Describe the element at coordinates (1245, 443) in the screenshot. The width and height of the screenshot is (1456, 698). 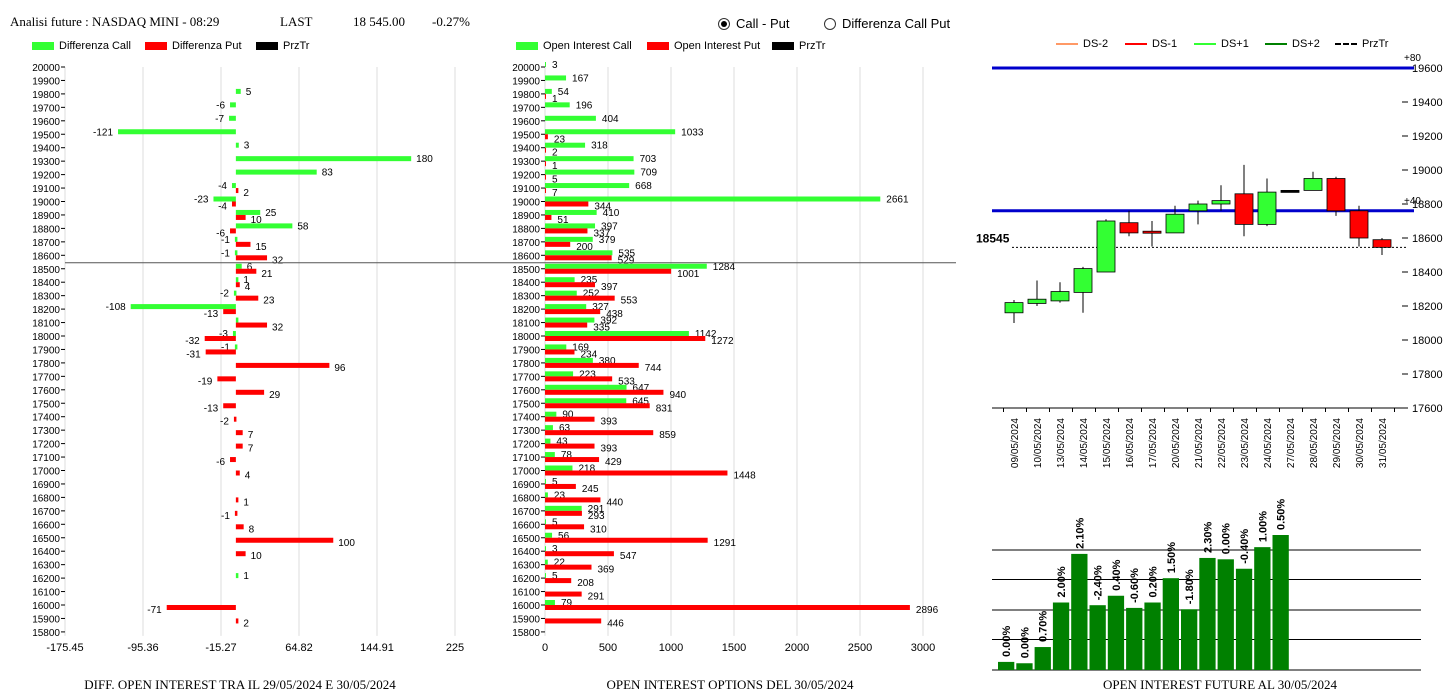
I see `x-tick-label: 23/05/2024` at that location.